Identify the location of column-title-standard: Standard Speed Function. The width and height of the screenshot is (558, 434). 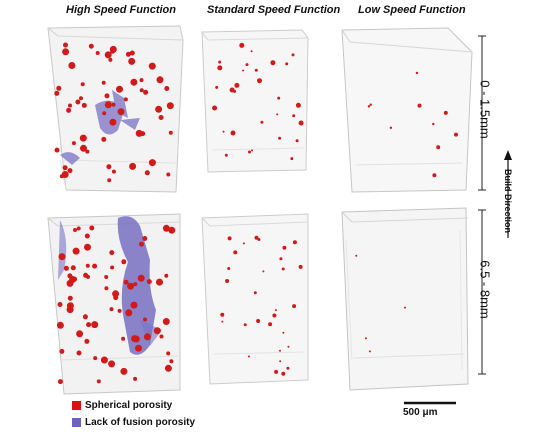
(274, 10).